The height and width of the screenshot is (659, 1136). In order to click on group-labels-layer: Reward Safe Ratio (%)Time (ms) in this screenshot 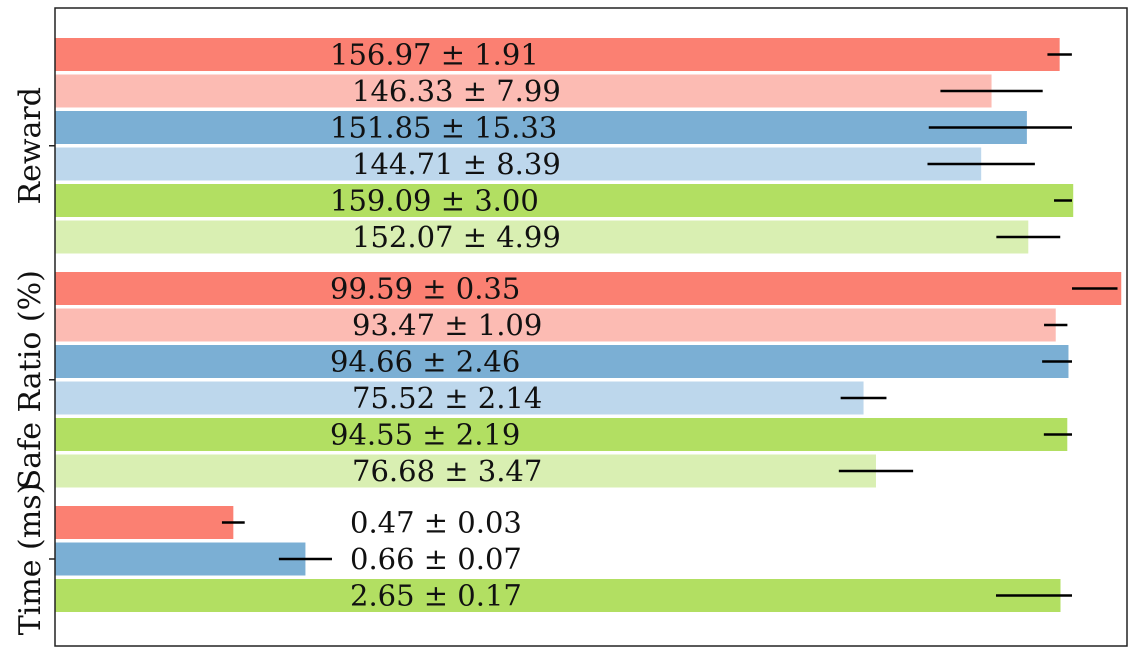, I will do `click(30, 361)`.